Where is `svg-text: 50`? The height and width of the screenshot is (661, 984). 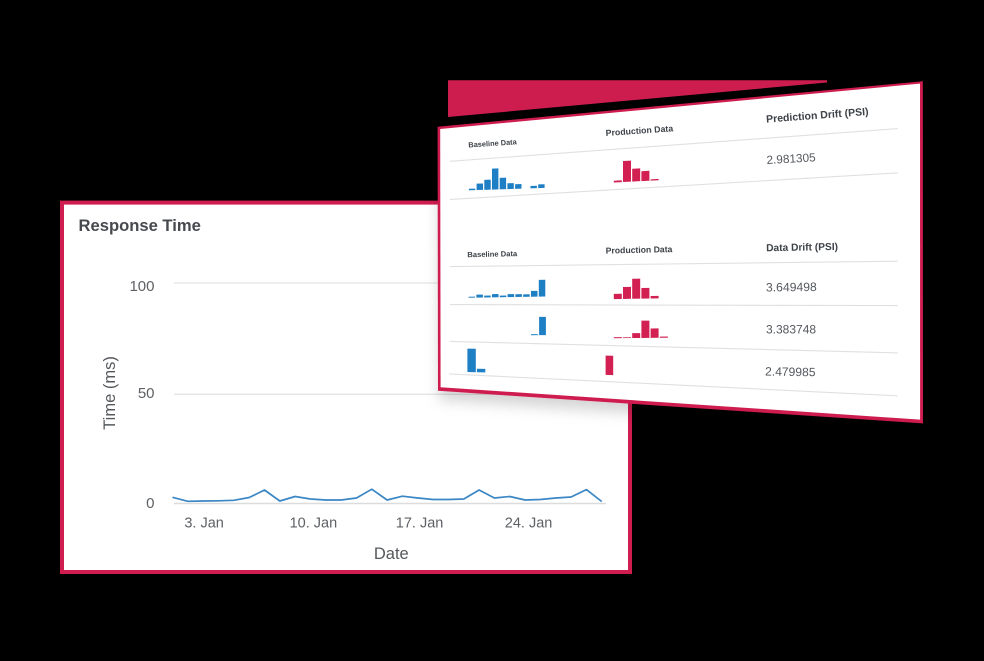 svg-text: 50 is located at coordinates (146, 393).